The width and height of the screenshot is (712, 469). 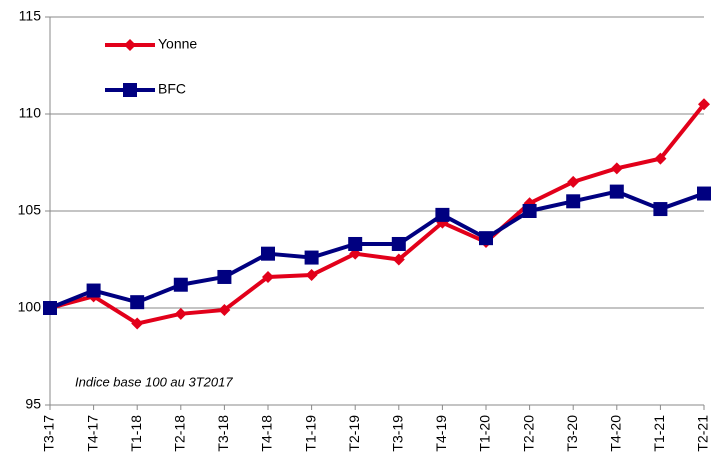 What do you see at coordinates (267, 433) in the screenshot?
I see `x-tick-label: T4-18` at bounding box center [267, 433].